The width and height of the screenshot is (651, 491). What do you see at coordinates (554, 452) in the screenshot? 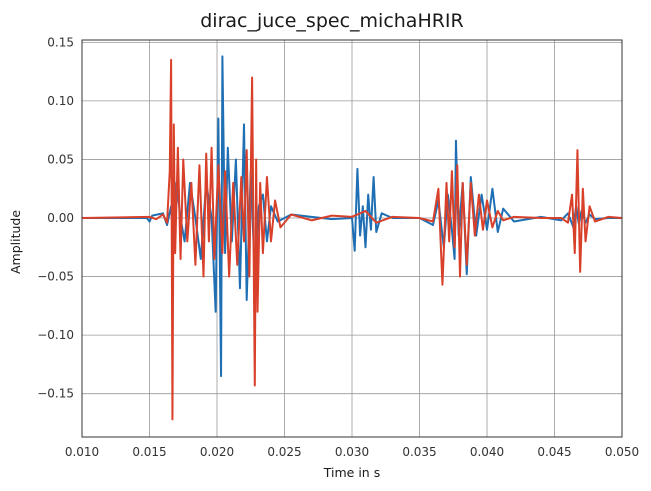
I see `x-tick-label: 0.045` at bounding box center [554, 452].